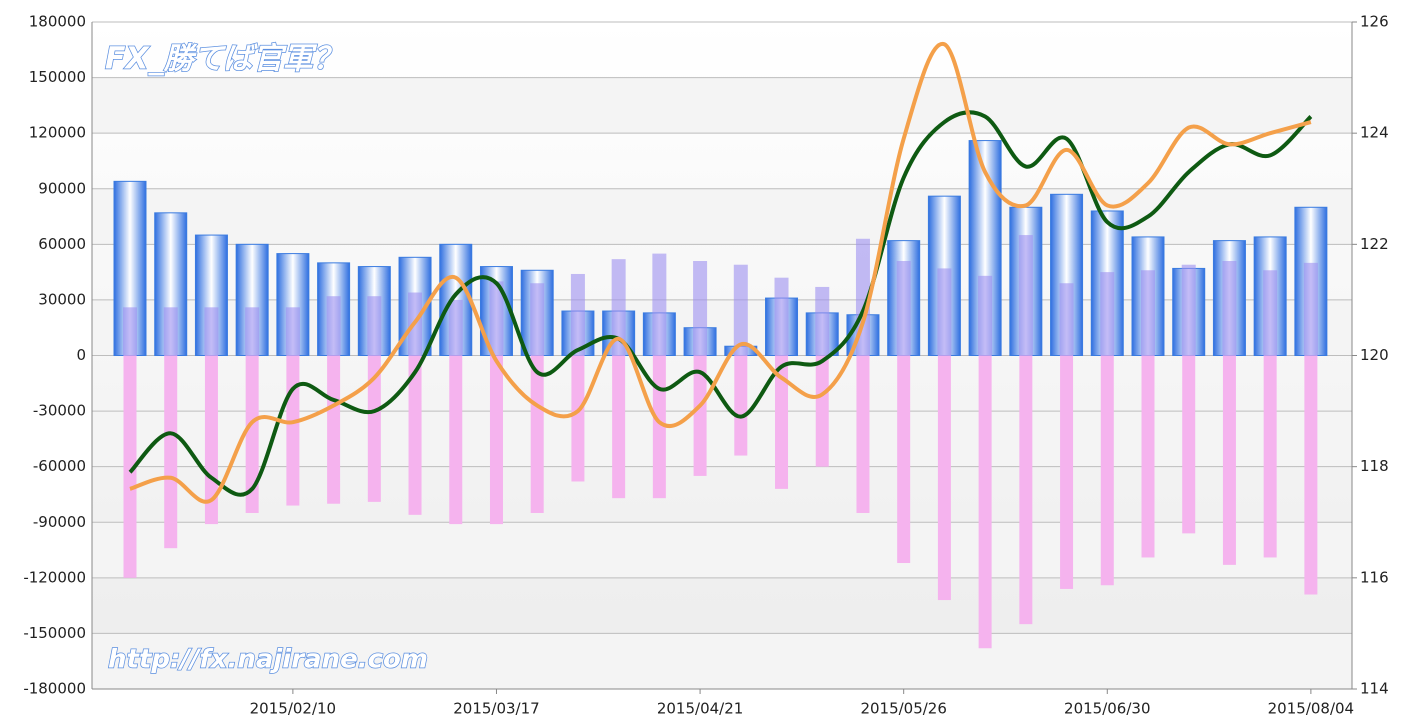  Describe the element at coordinates (1107, 709) in the screenshot. I see `x-tick-label: 2015/06/30` at that location.